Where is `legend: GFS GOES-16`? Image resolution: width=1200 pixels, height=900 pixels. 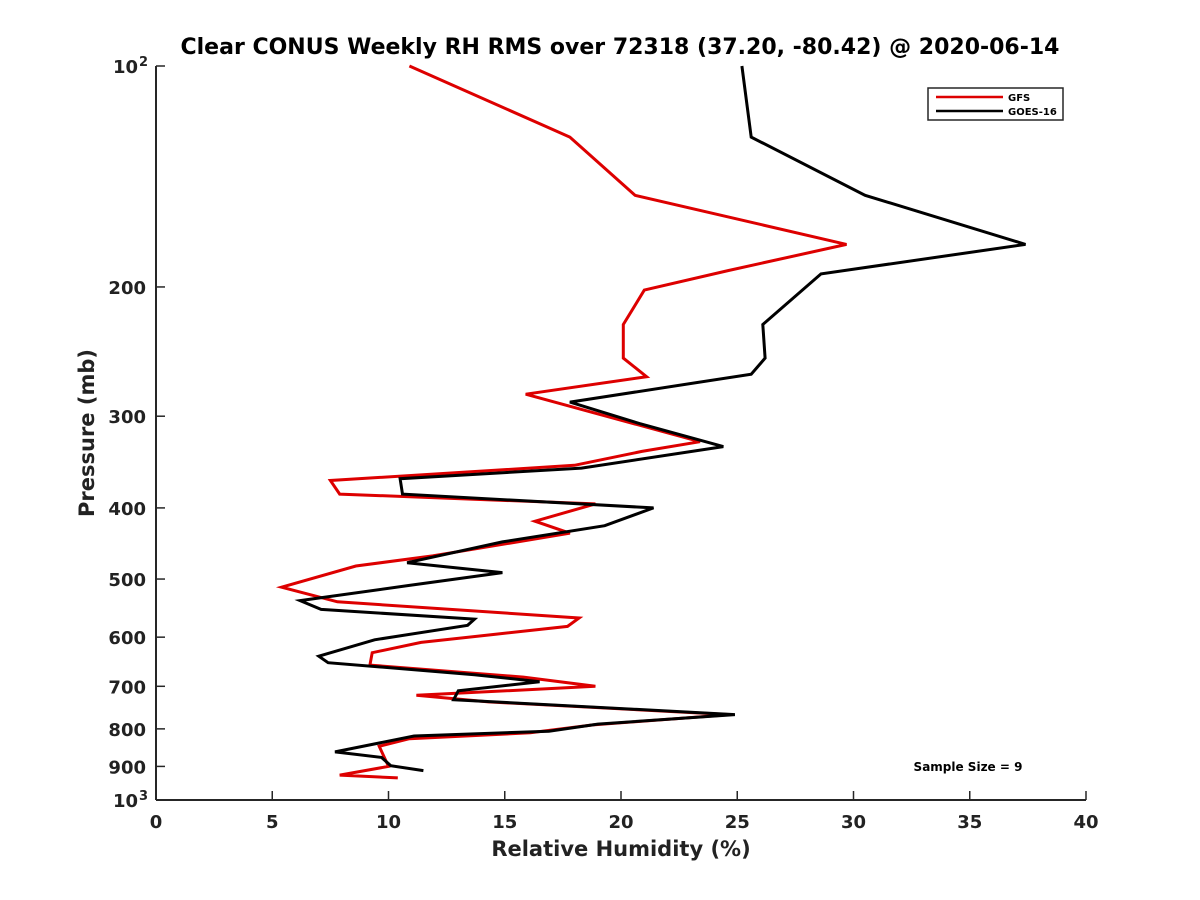
legend: GFS GOES-16 is located at coordinates (995, 104).